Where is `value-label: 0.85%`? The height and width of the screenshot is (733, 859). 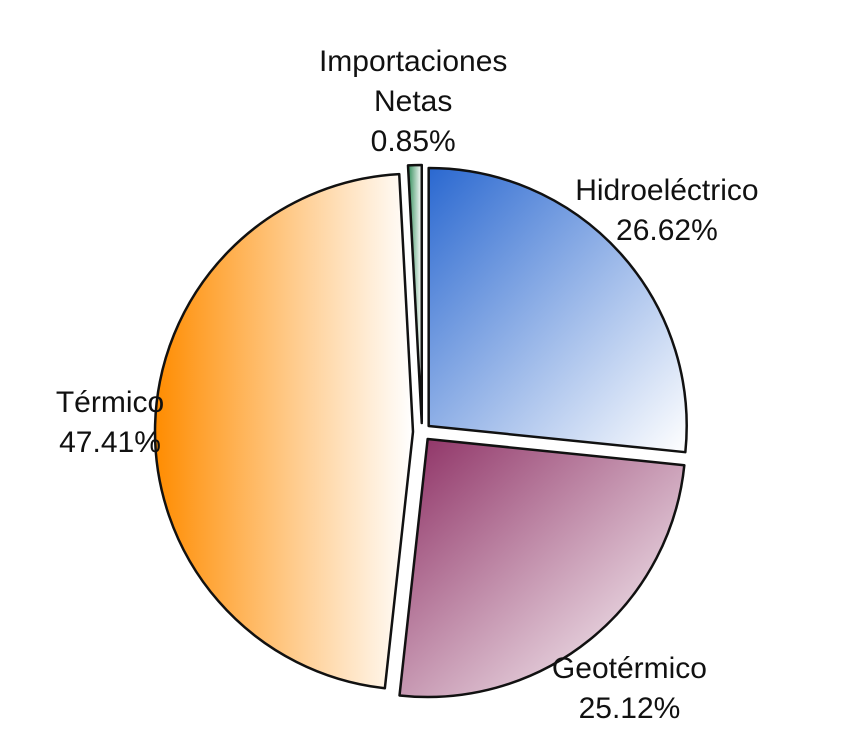 value-label: 0.85% is located at coordinates (413, 142).